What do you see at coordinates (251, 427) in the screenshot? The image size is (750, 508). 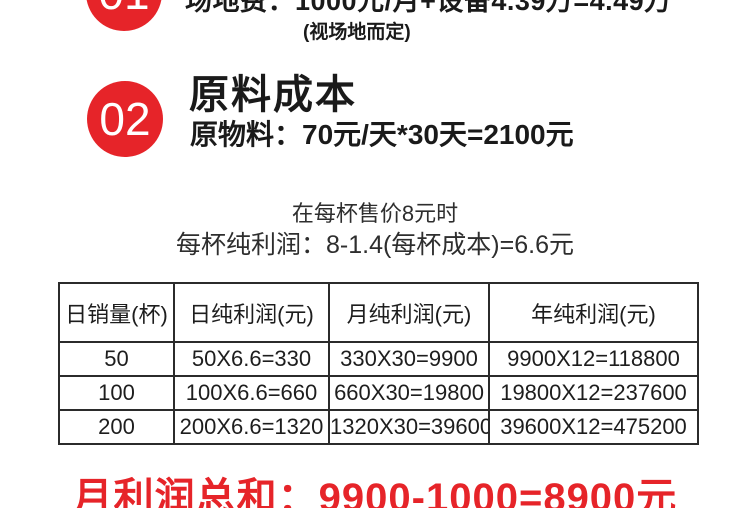 I see `cell-daily-profit: 200X6.6=1320` at bounding box center [251, 427].